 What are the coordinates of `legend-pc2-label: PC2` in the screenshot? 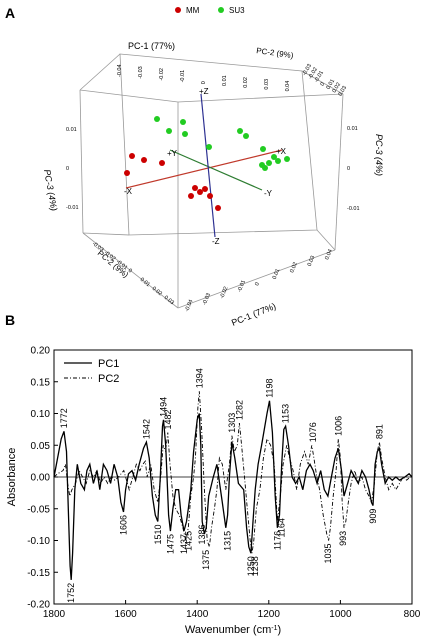 It's located at (108, 379).